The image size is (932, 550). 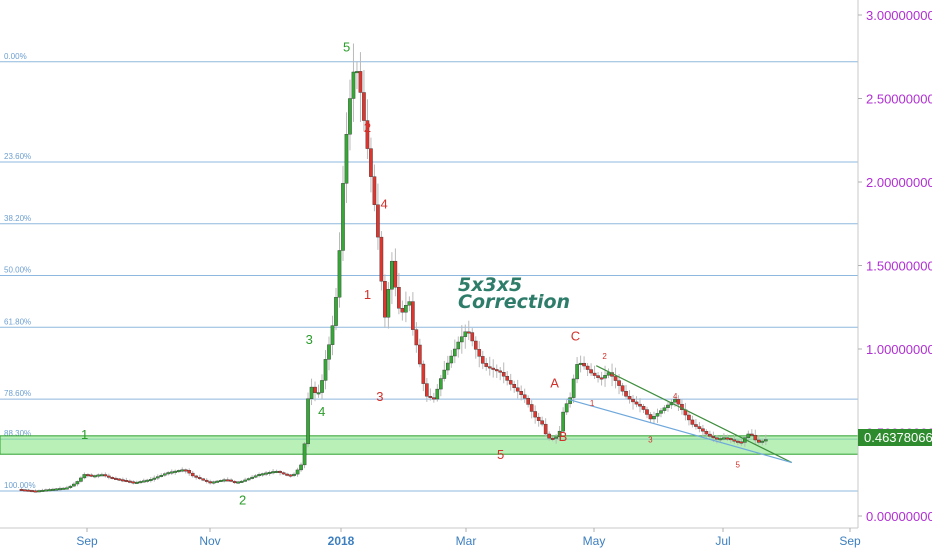 I want to click on wave-label-16: 4, so click(x=675, y=396).